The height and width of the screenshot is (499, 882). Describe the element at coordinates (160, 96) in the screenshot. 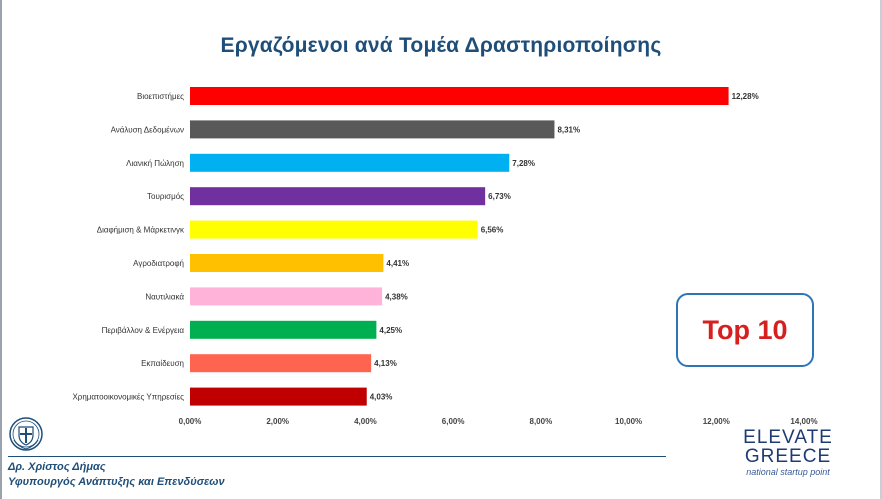

I see `category-label: Βιοεπιστήμες` at that location.